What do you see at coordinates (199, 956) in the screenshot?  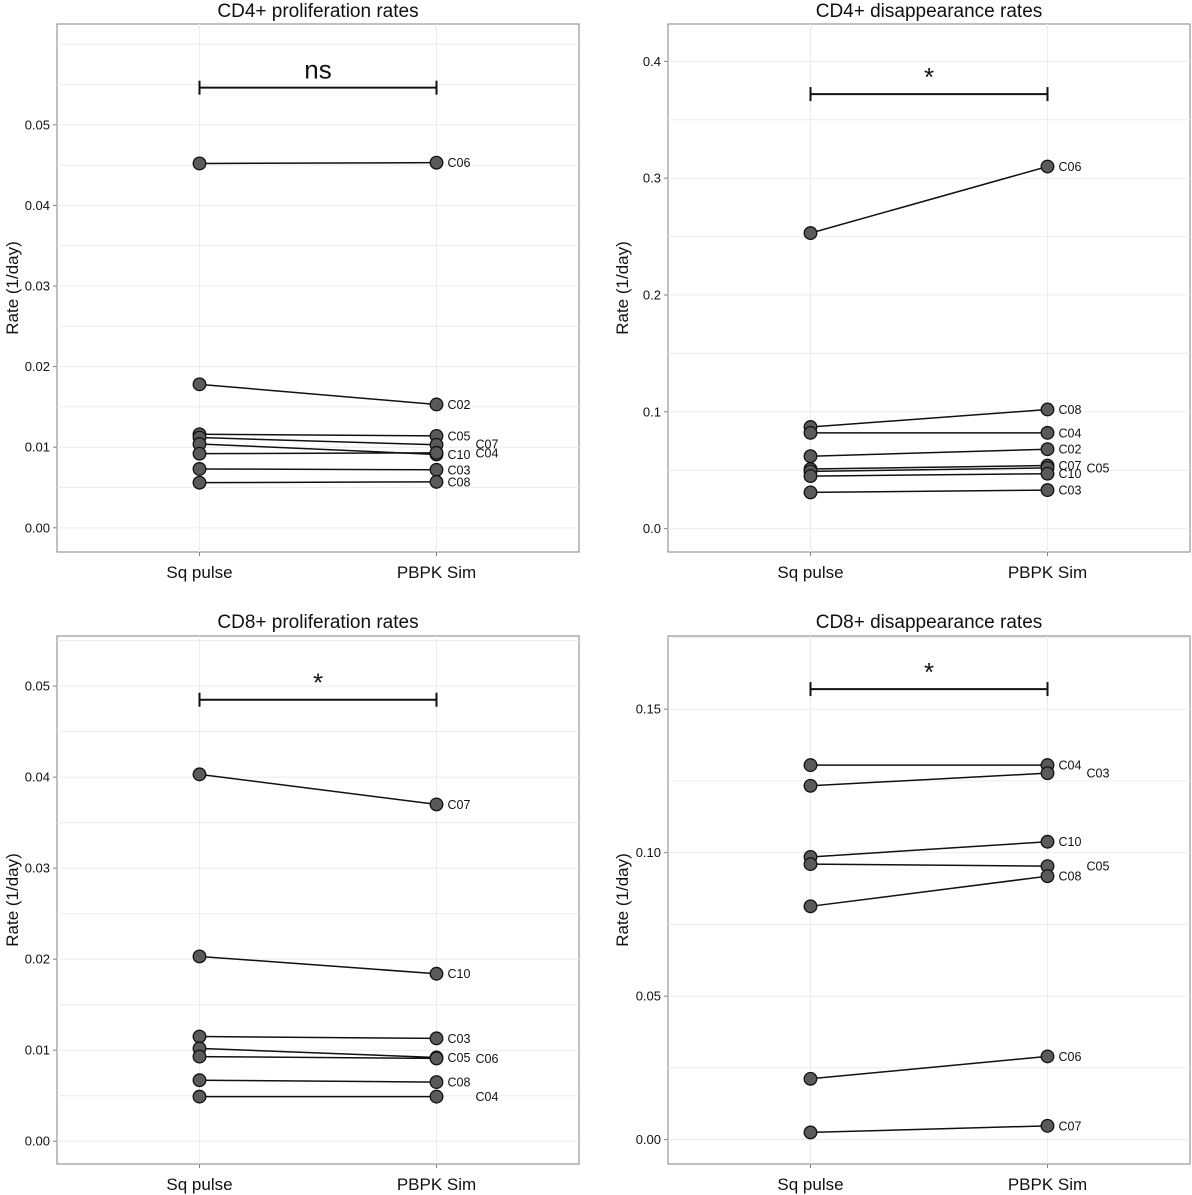 I see `point-c10-sq-pulse` at bounding box center [199, 956].